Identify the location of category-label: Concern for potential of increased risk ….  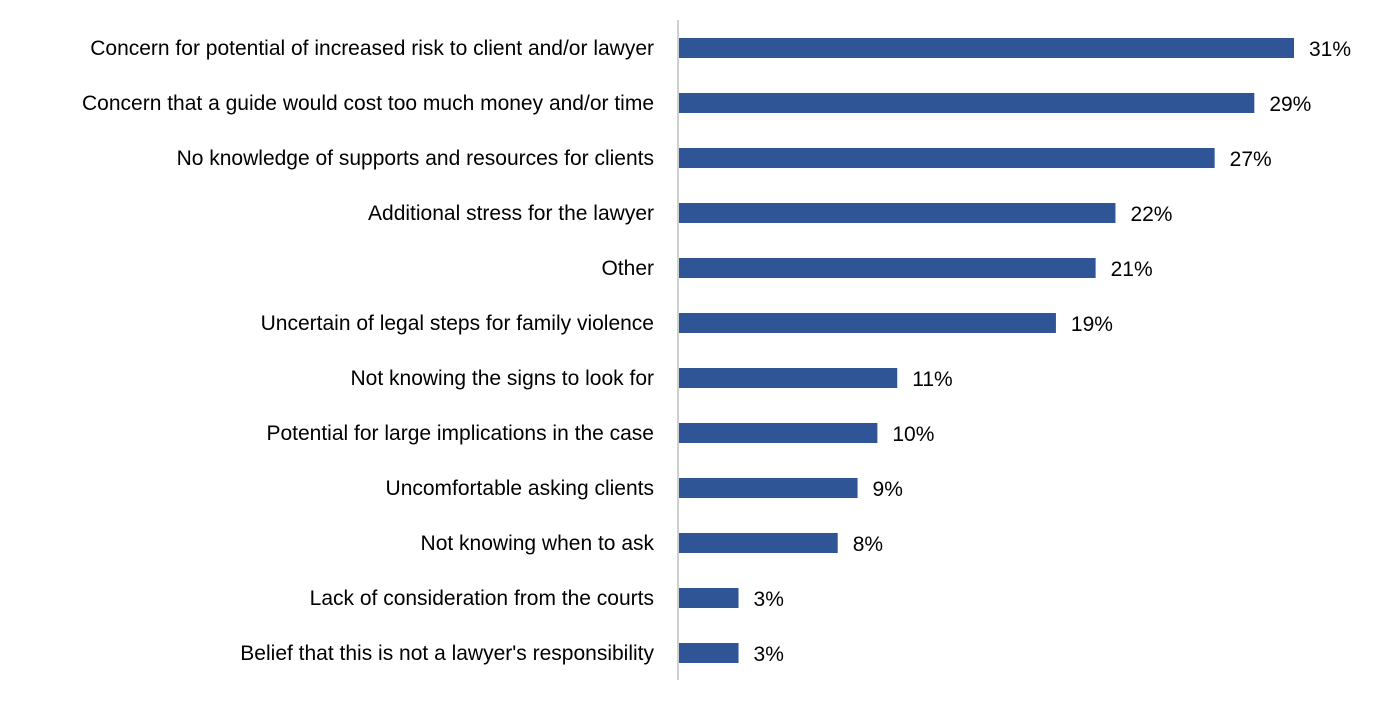
(372, 48).